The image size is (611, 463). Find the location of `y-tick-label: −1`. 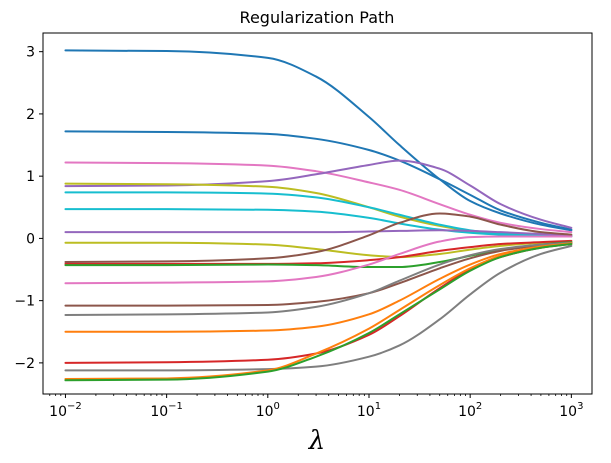

y-tick-label: −1 is located at coordinates (24, 302).